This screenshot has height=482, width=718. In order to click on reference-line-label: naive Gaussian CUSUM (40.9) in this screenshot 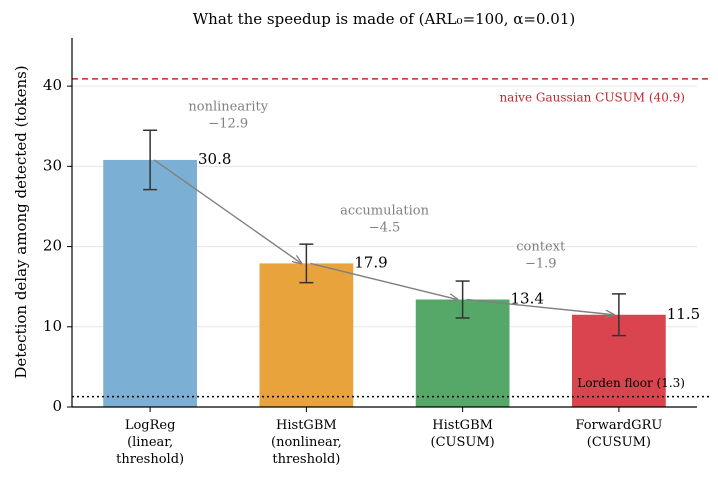, I will do `click(592, 97)`.